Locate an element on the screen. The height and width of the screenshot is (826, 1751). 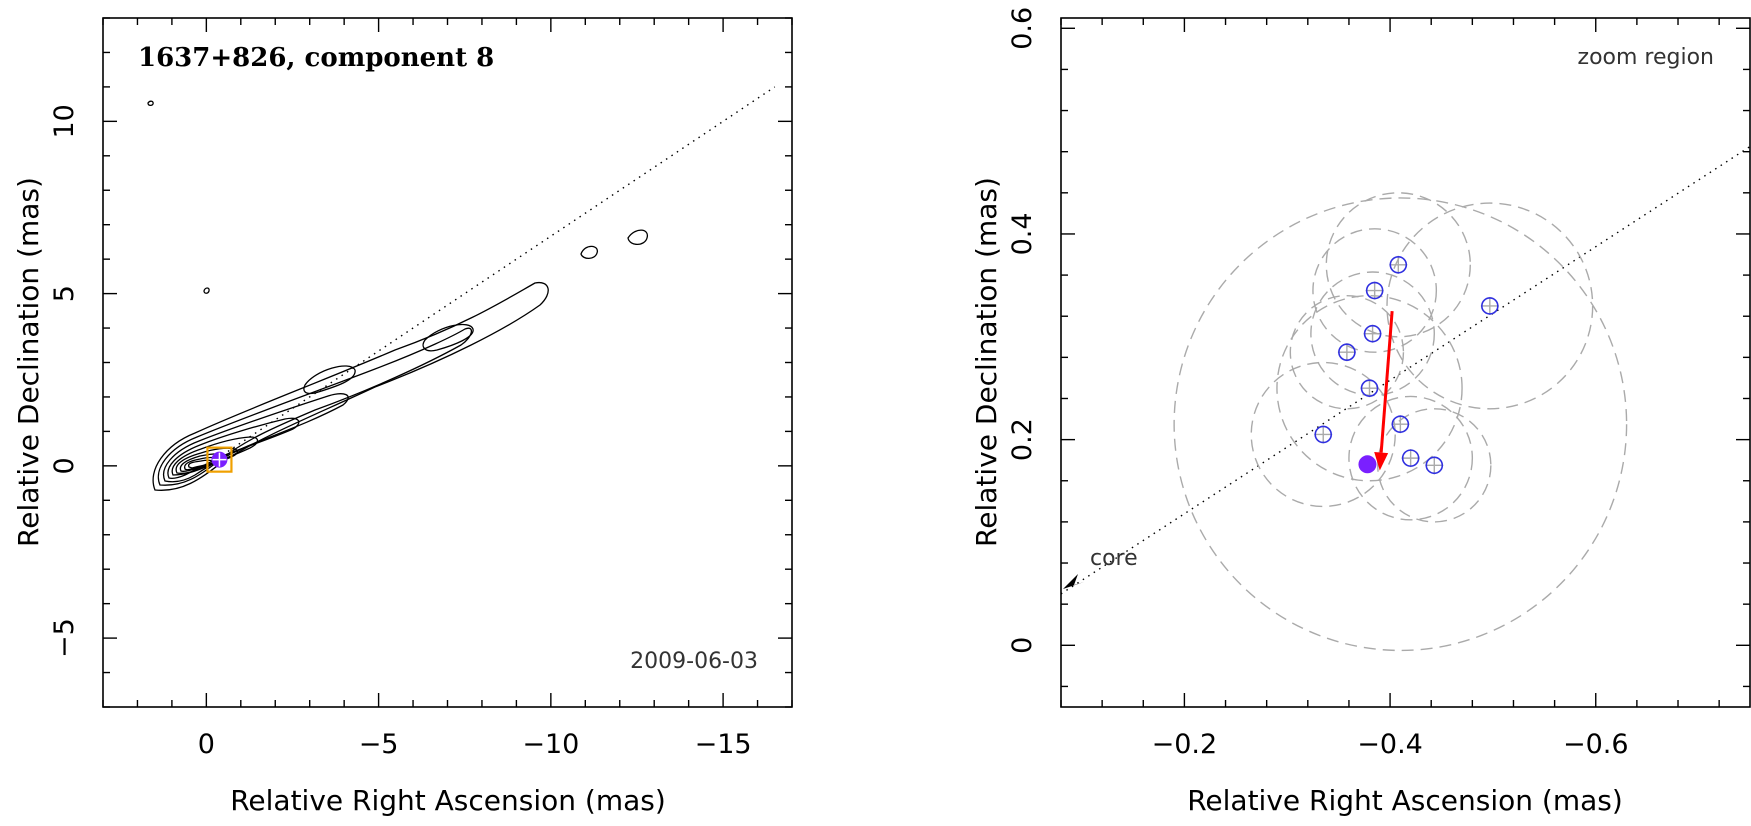
mean-position is located at coordinates (1367, 464).